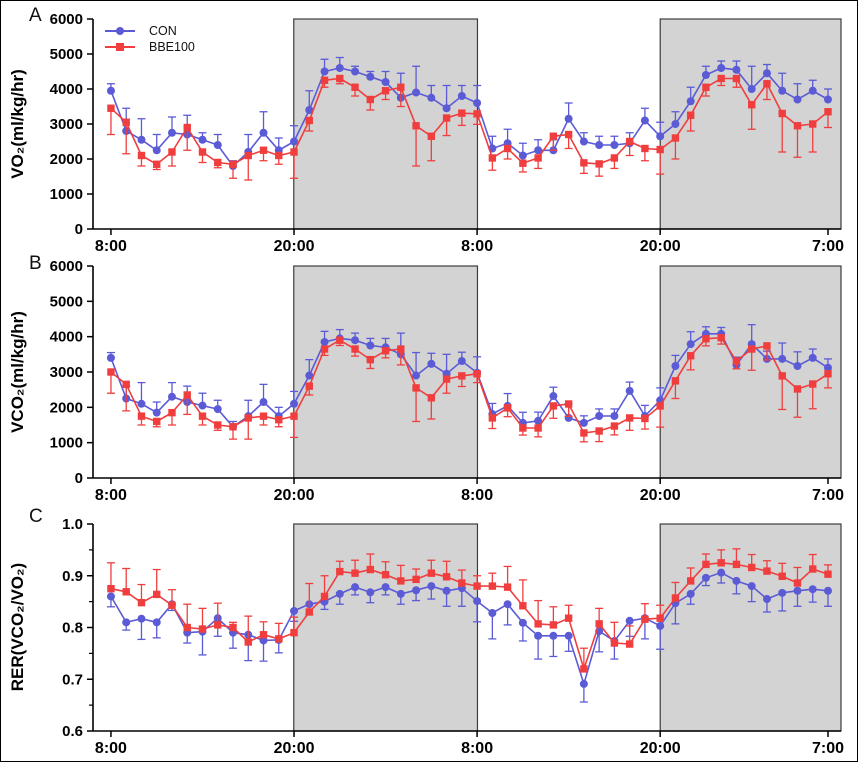 Image resolution: width=858 pixels, height=762 pixels. I want to click on svg-text: 0.7, so click(72, 679).